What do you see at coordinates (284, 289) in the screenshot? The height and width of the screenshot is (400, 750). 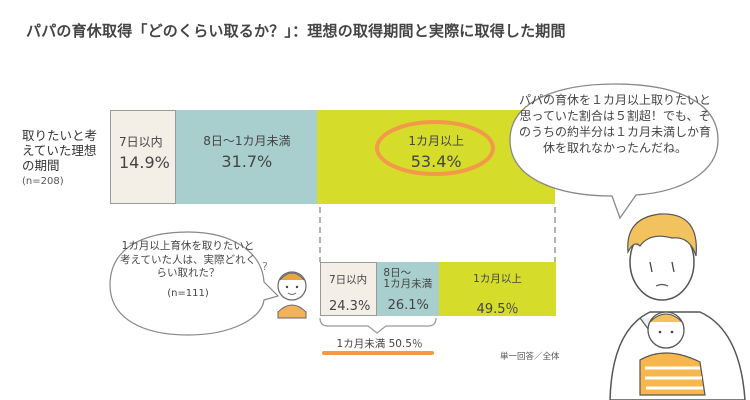 I see `thinking-child-illustration: ?` at bounding box center [284, 289].